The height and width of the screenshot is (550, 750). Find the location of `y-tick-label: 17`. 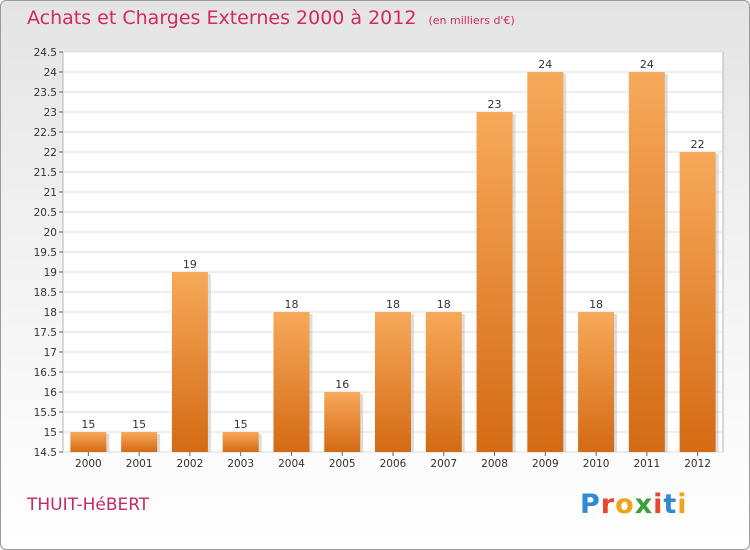

y-tick-label: 17 is located at coordinates (50, 353).